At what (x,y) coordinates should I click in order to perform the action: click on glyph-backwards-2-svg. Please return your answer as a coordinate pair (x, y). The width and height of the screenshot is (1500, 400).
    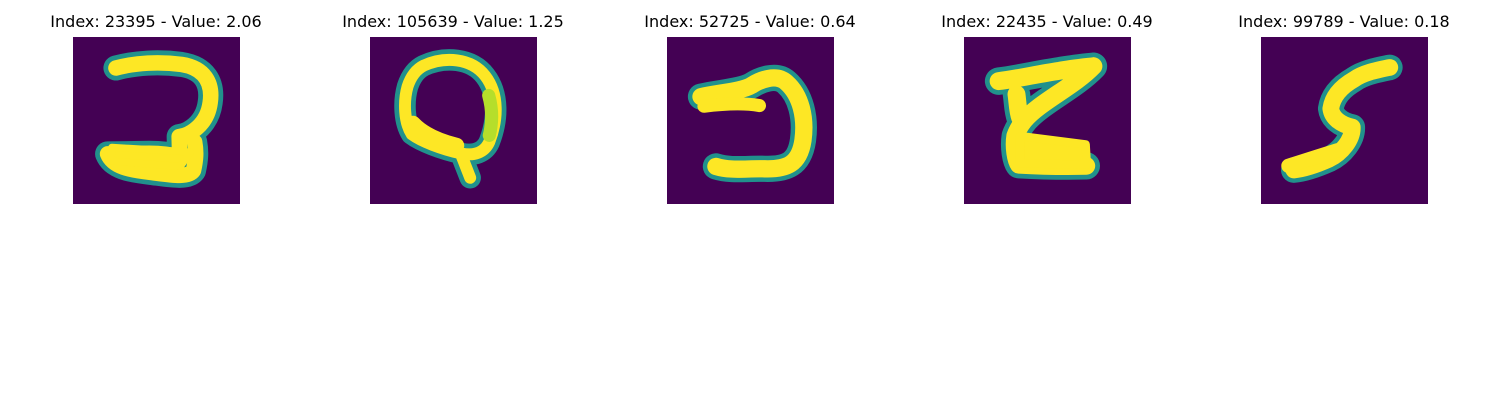
    Looking at the image, I should click on (156, 120).